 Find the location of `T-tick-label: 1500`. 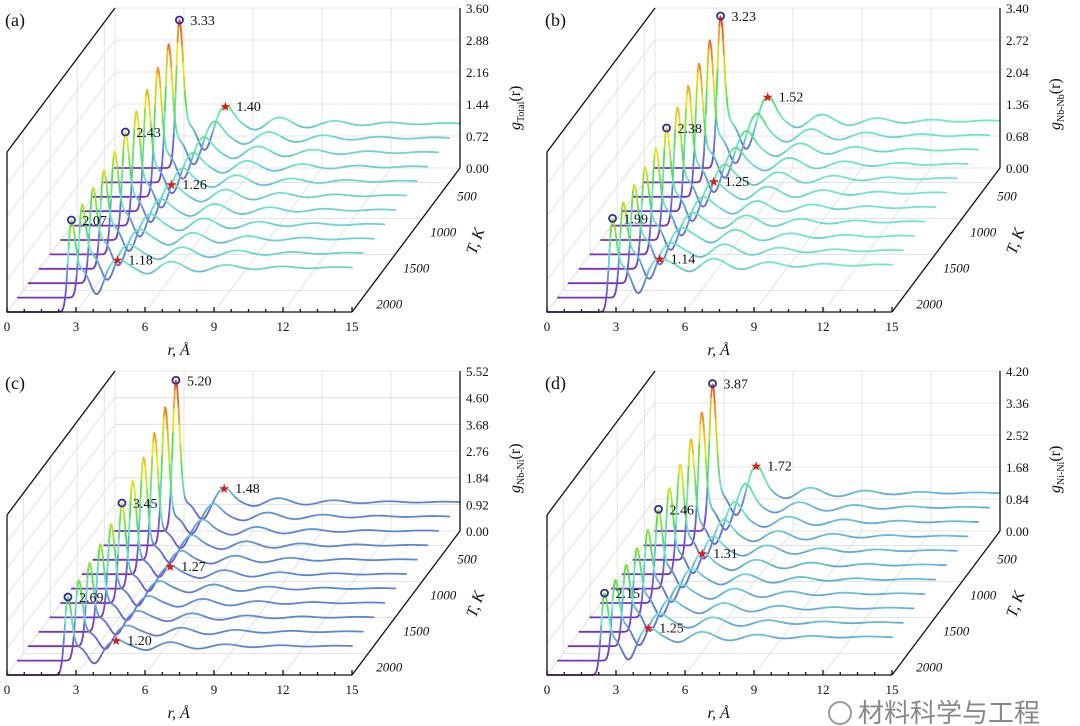

T-tick-label: 1500 is located at coordinates (416, 630).